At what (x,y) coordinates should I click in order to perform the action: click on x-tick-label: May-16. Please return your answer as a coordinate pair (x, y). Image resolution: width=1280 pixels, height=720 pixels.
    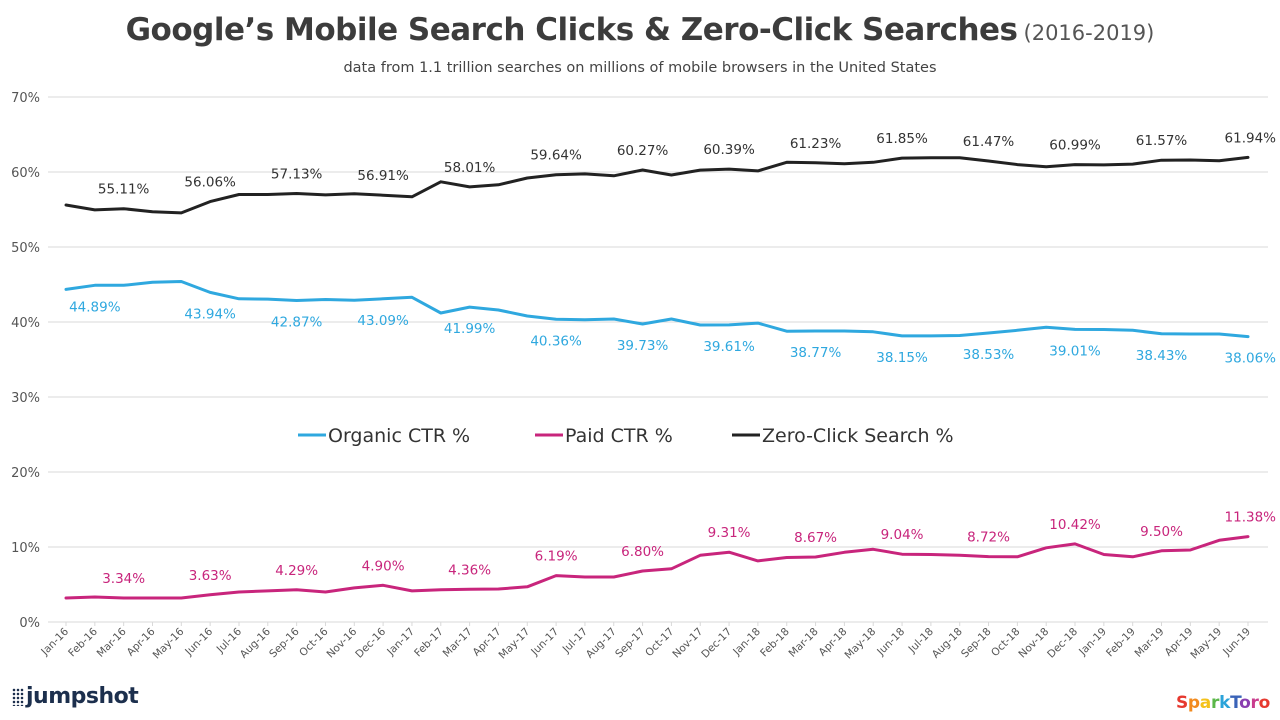
    Looking at the image, I should click on (169, 643).